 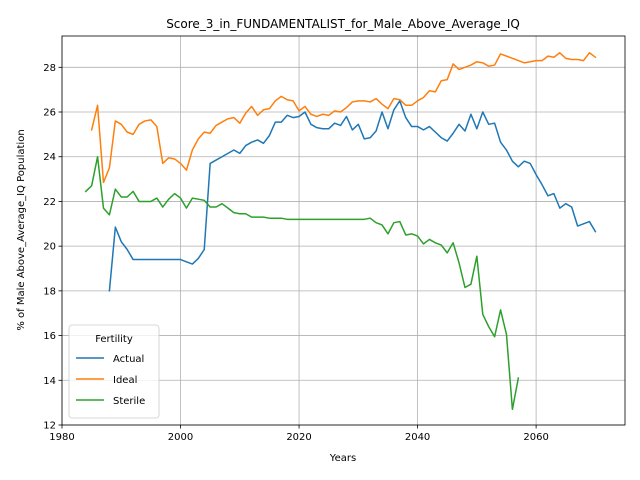 What do you see at coordinates (129, 401) in the screenshot?
I see `legend-label-sterile: Sterile` at bounding box center [129, 401].